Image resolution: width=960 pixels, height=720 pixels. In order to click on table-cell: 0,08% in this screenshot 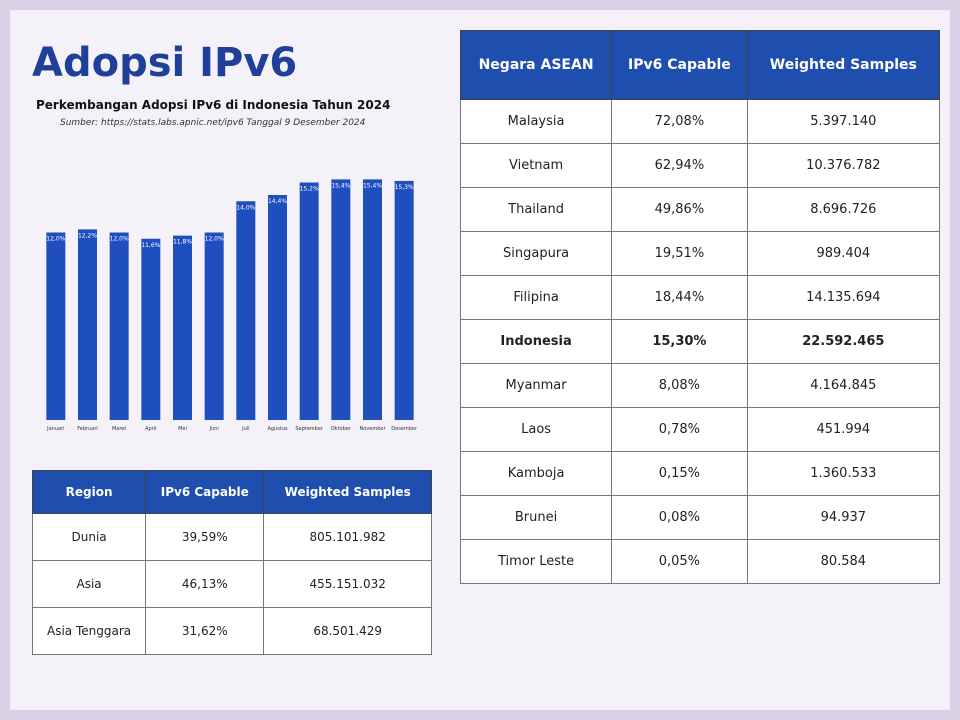, I will do `click(679, 517)`.